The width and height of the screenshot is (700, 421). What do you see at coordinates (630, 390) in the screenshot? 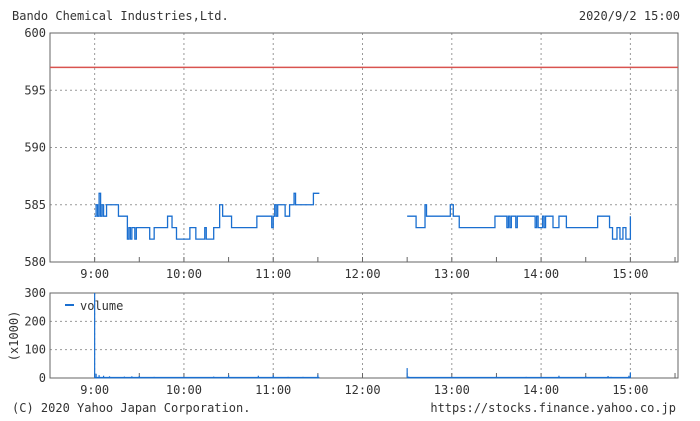
I see `volume-x-tick-label: 15:00` at bounding box center [630, 390].